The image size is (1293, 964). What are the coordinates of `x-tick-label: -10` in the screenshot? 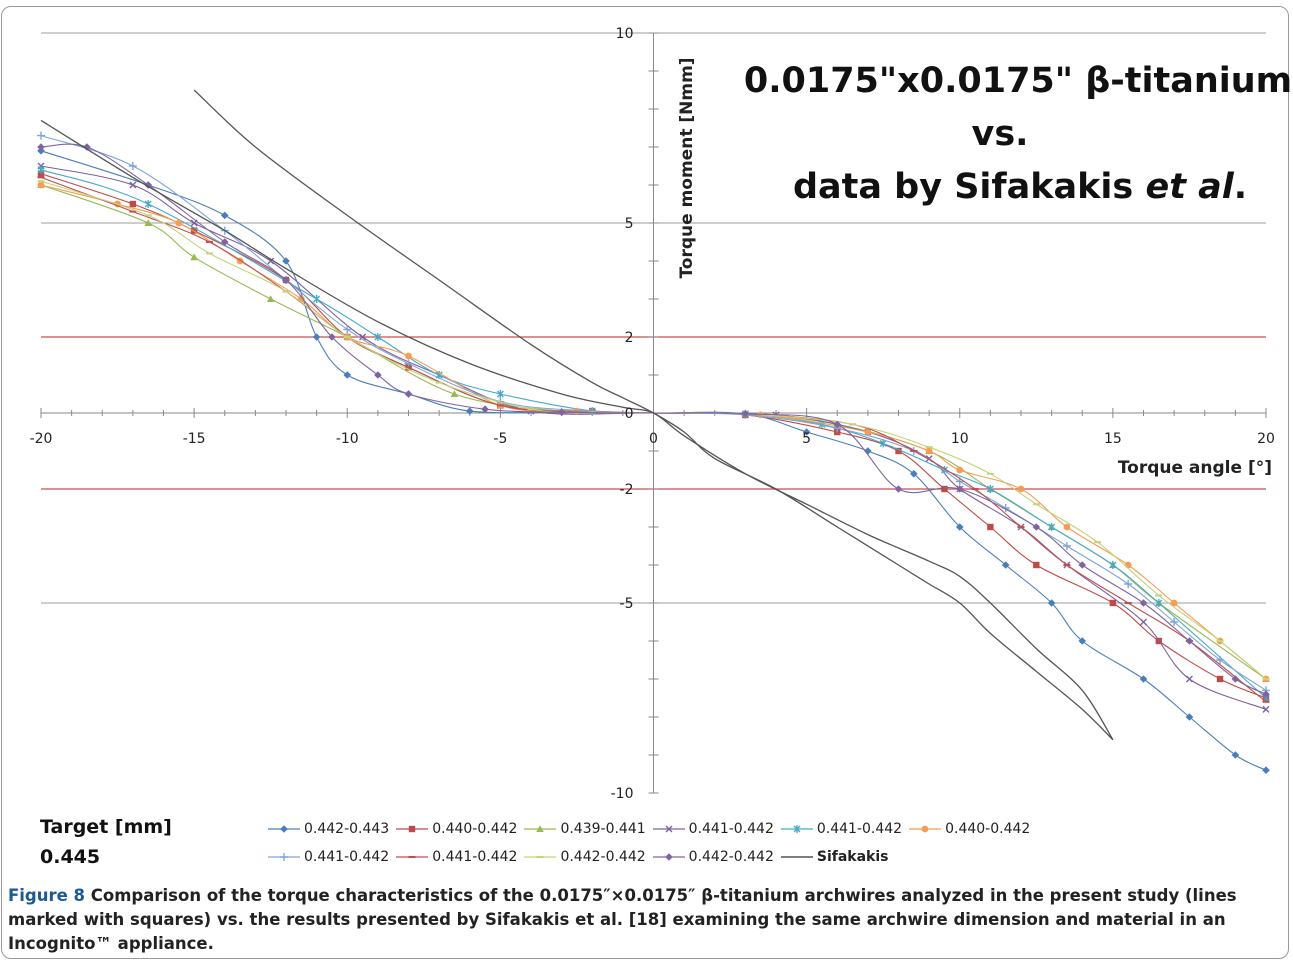 It's located at (347, 439).